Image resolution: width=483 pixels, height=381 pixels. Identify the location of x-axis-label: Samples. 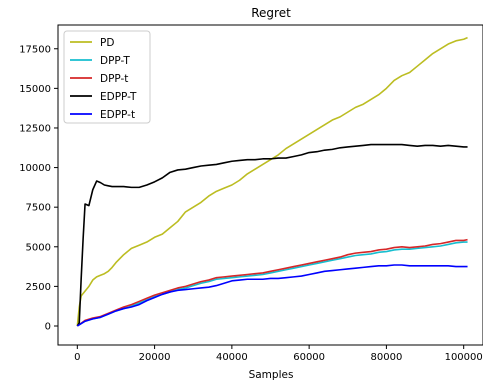
(271, 375).